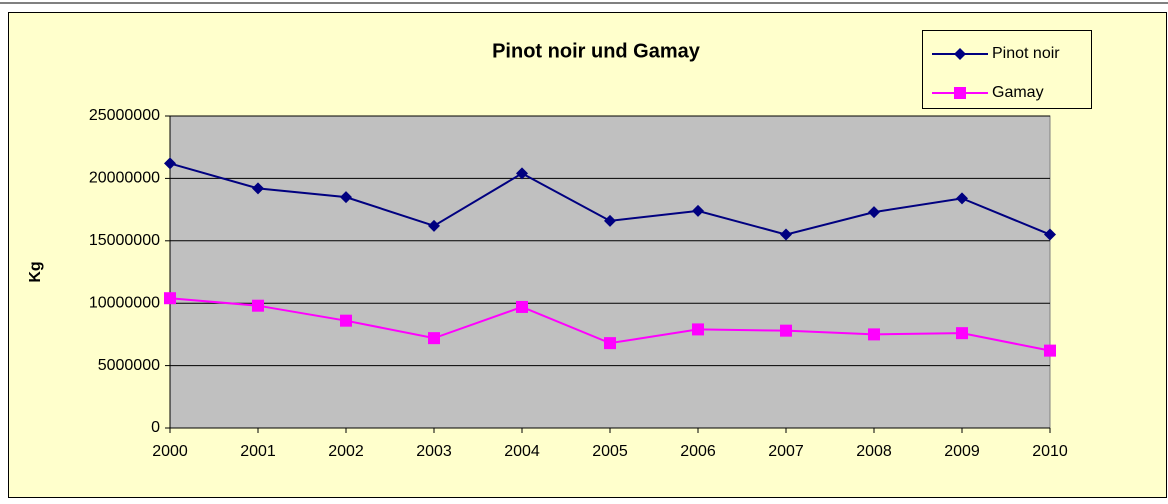  What do you see at coordinates (610, 451) in the screenshot?
I see `x-tick-label: 2005` at bounding box center [610, 451].